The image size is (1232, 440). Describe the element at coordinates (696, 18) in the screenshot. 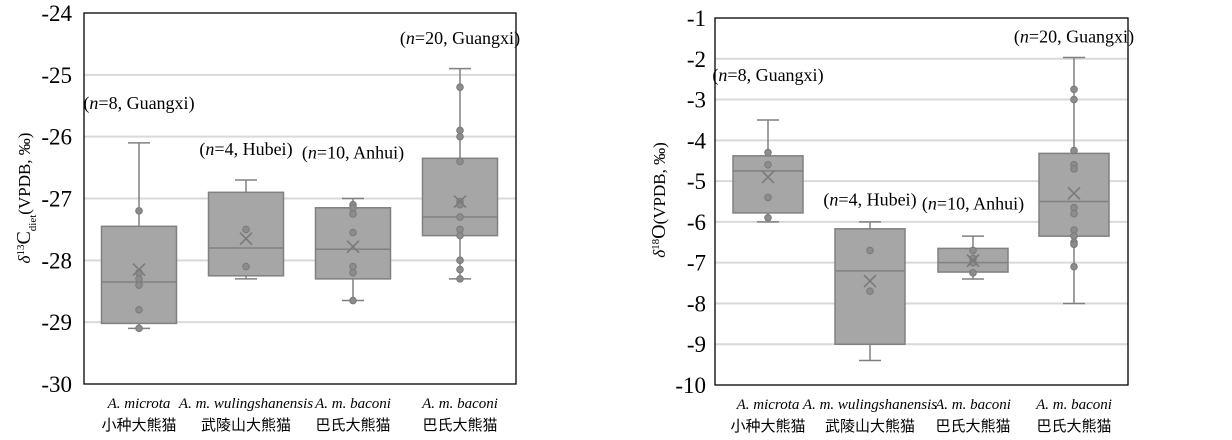

I see `y-tick-label: -1` at that location.